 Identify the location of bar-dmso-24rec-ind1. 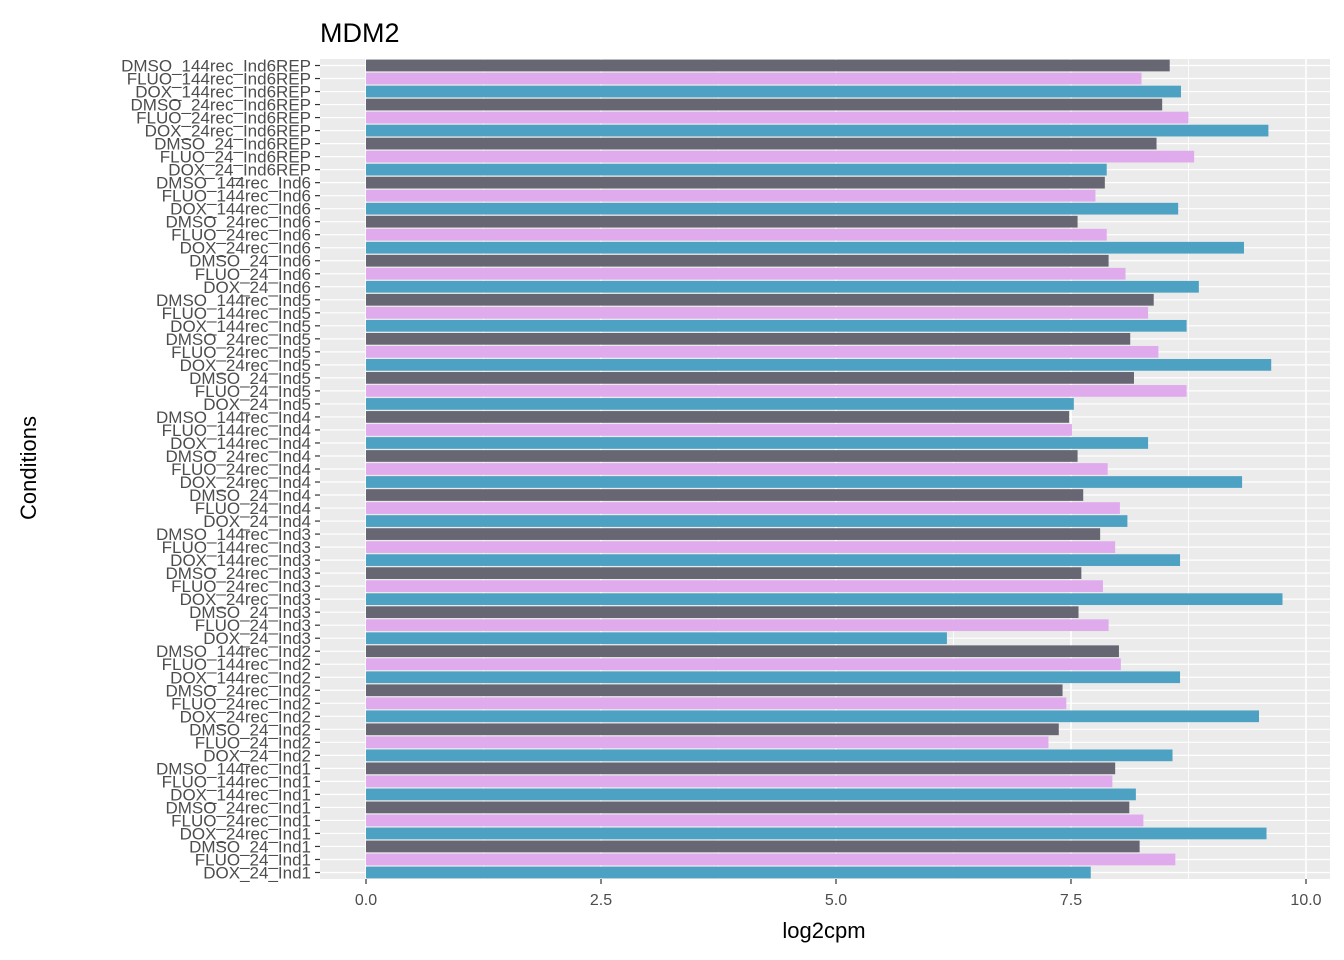
(748, 807).